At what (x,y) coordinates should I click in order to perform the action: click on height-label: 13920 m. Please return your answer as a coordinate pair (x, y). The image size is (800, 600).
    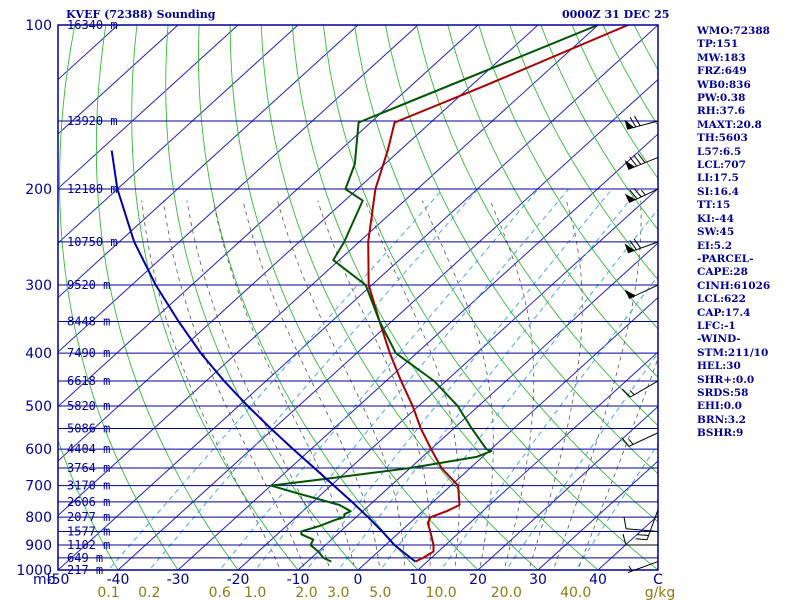
    Looking at the image, I should click on (92, 121).